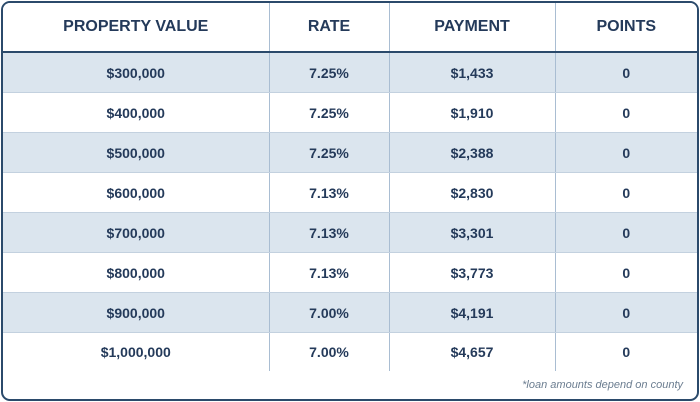 This screenshot has width=700, height=402. I want to click on footnote: *loan amounts depend on county, so click(602, 385).